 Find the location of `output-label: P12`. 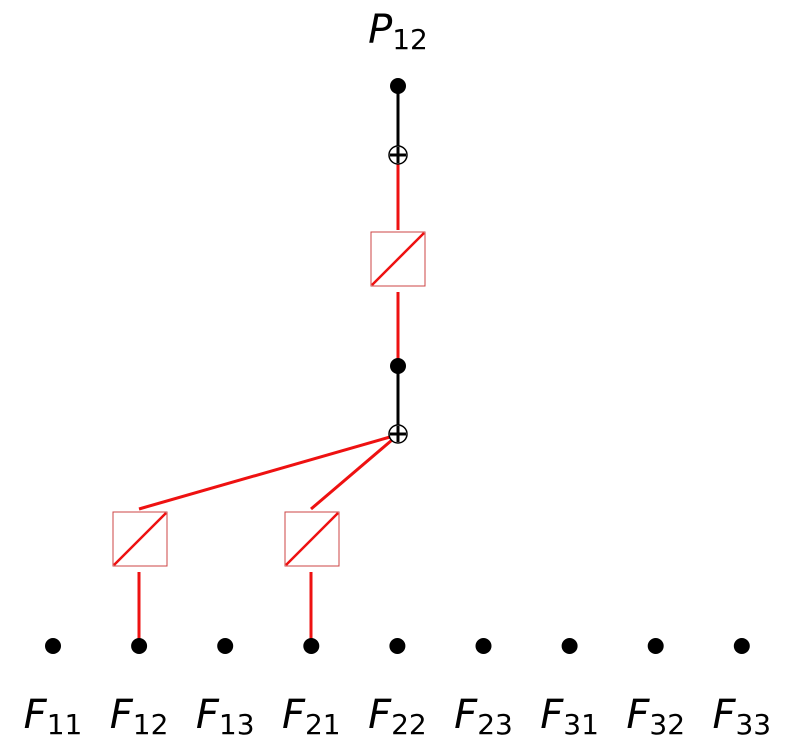

output-label: P12 is located at coordinates (398, 31).